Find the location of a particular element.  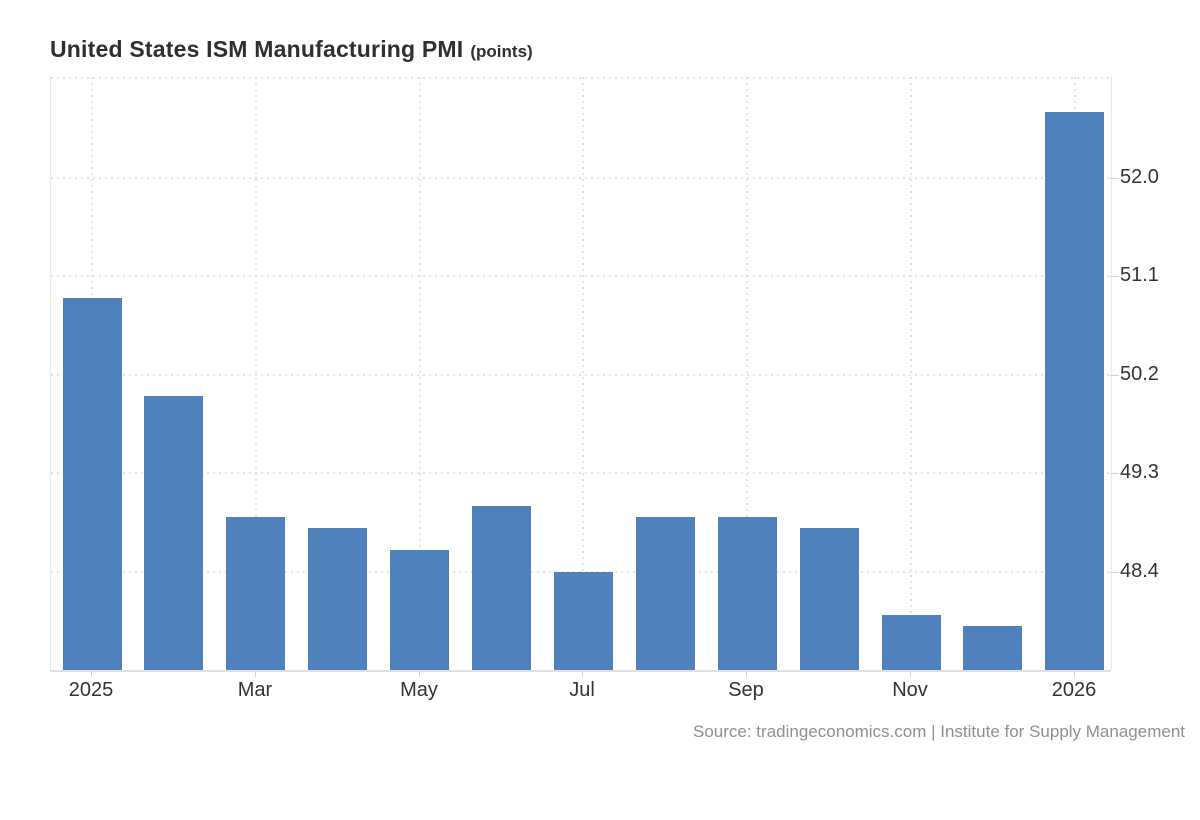

chart-title-units: (points) is located at coordinates (501, 51).